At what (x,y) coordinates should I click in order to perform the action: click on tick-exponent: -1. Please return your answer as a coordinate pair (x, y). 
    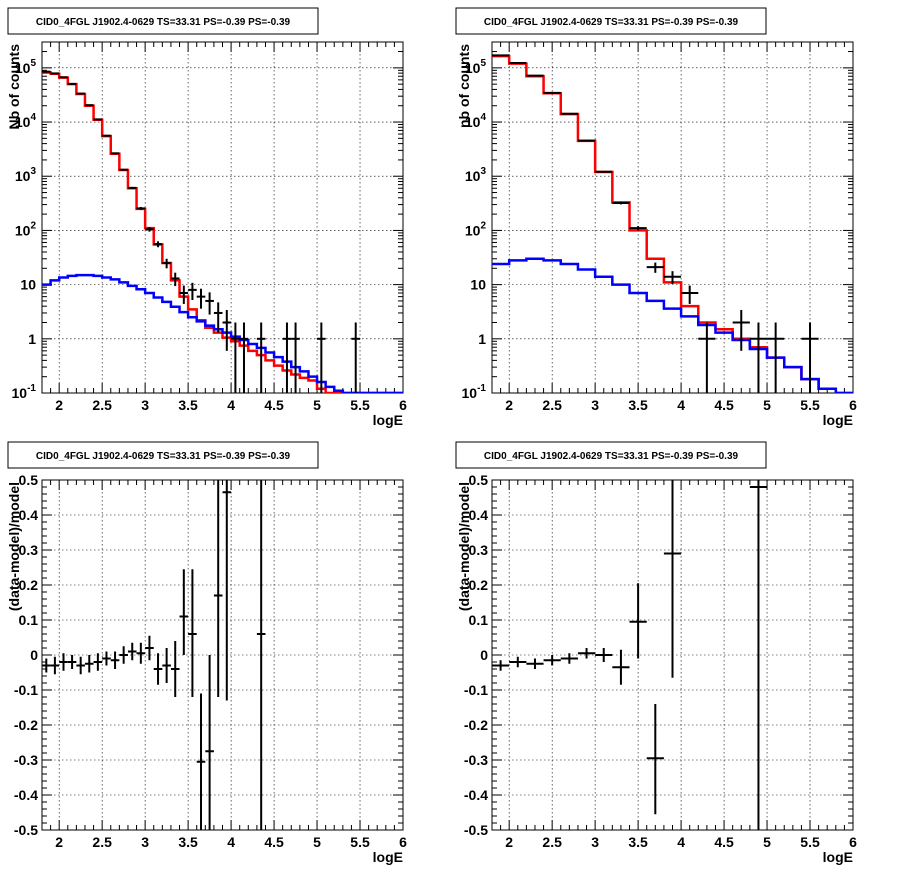
    Looking at the image, I should click on (481, 388).